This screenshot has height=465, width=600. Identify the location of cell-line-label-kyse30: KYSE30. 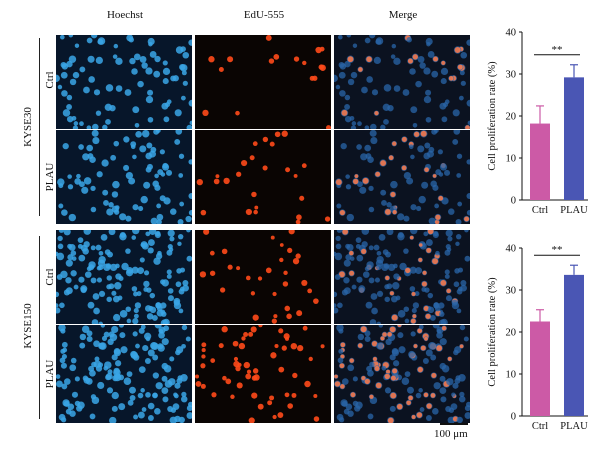
(28, 127).